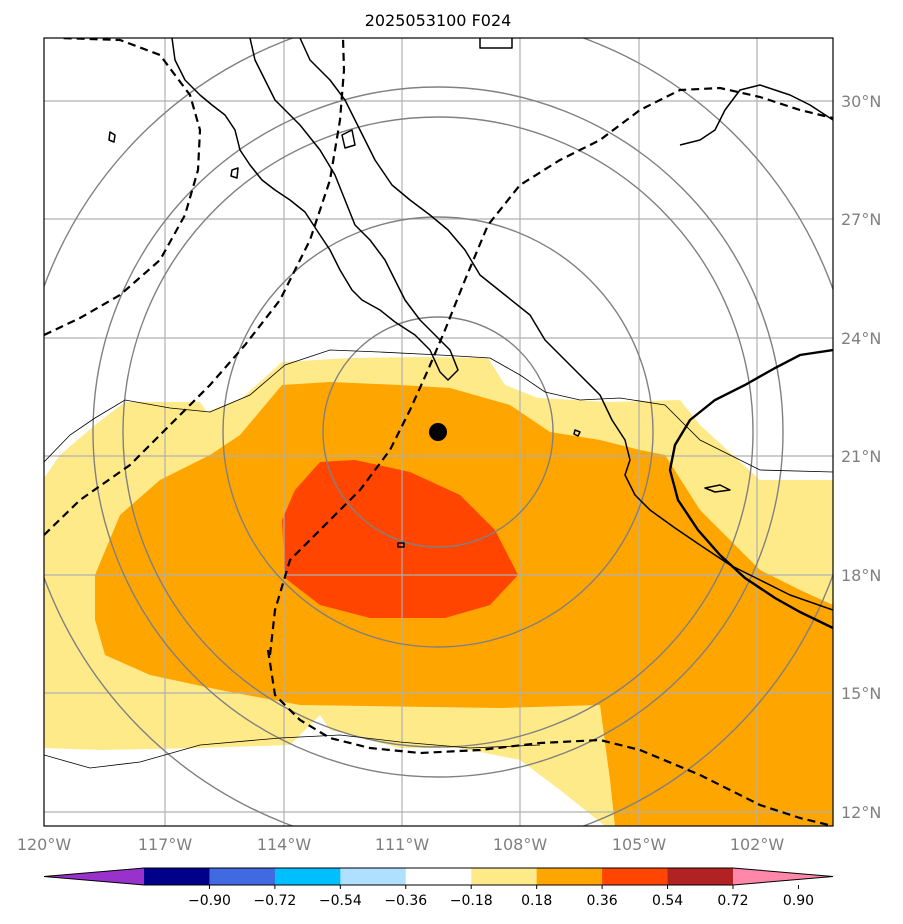 The height and width of the screenshot is (924, 903). I want to click on colorbar-tick-label: 0.18, so click(536, 901).